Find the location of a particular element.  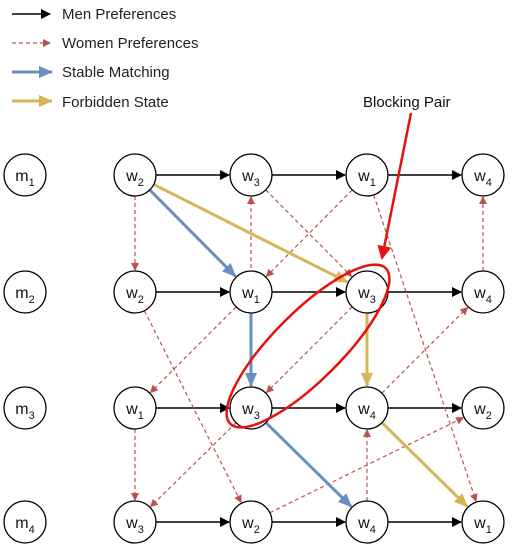

man-node-m3: m3 is located at coordinates (25, 408).